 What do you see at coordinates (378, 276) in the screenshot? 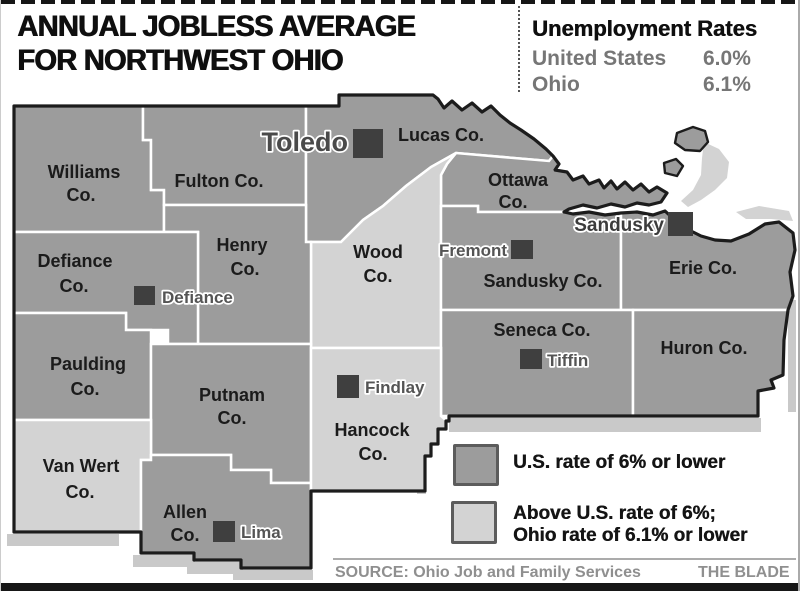
I see `county-label-wood-2: Co.` at bounding box center [378, 276].